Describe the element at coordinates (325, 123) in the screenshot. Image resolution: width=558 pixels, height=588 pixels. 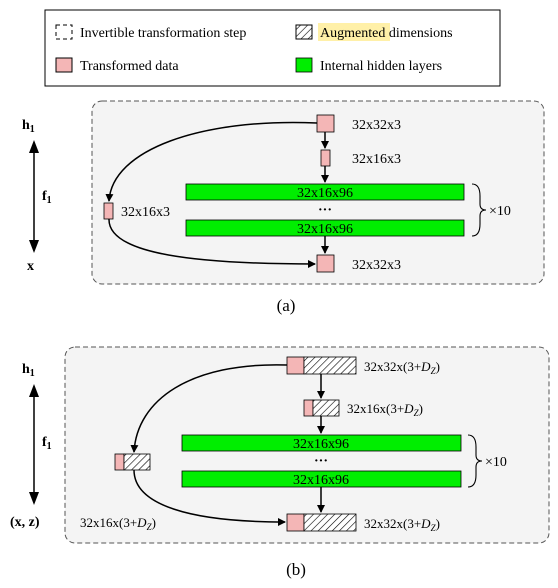
I see `panel-a-top-block` at that location.